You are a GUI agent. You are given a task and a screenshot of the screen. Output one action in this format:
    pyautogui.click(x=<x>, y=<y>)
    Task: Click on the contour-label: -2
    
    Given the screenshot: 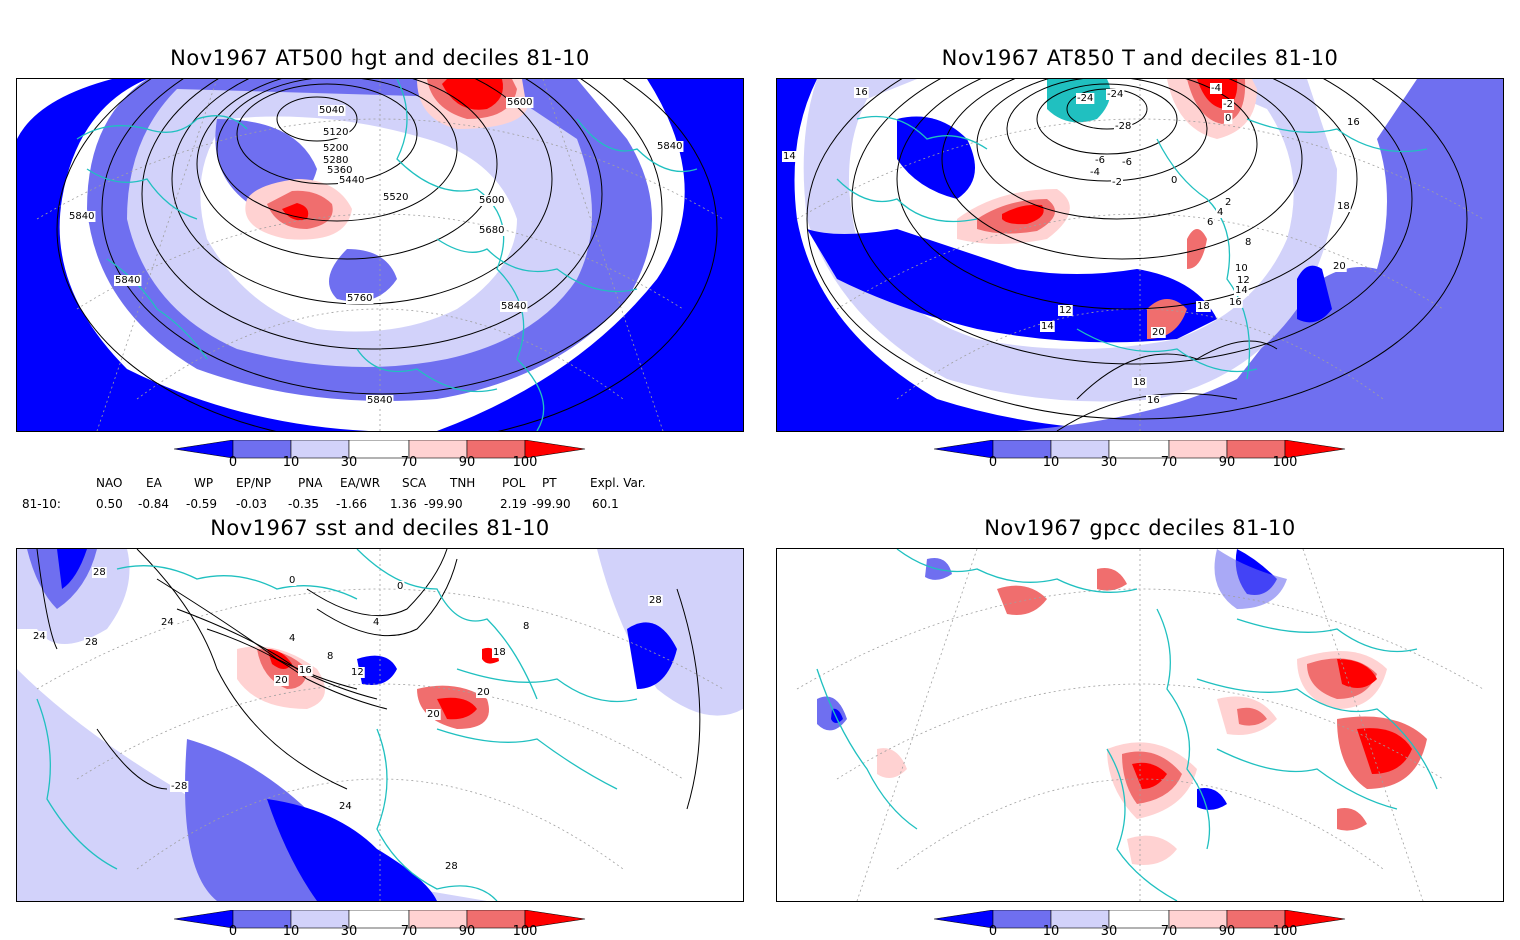 What is the action you would take?
    pyautogui.click(x=1228, y=104)
    